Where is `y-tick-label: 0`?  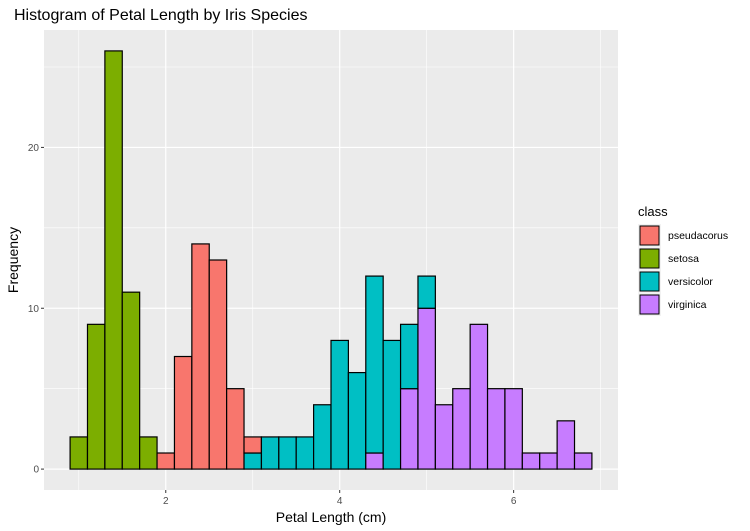 y-tick-label: 0 is located at coordinates (36, 470).